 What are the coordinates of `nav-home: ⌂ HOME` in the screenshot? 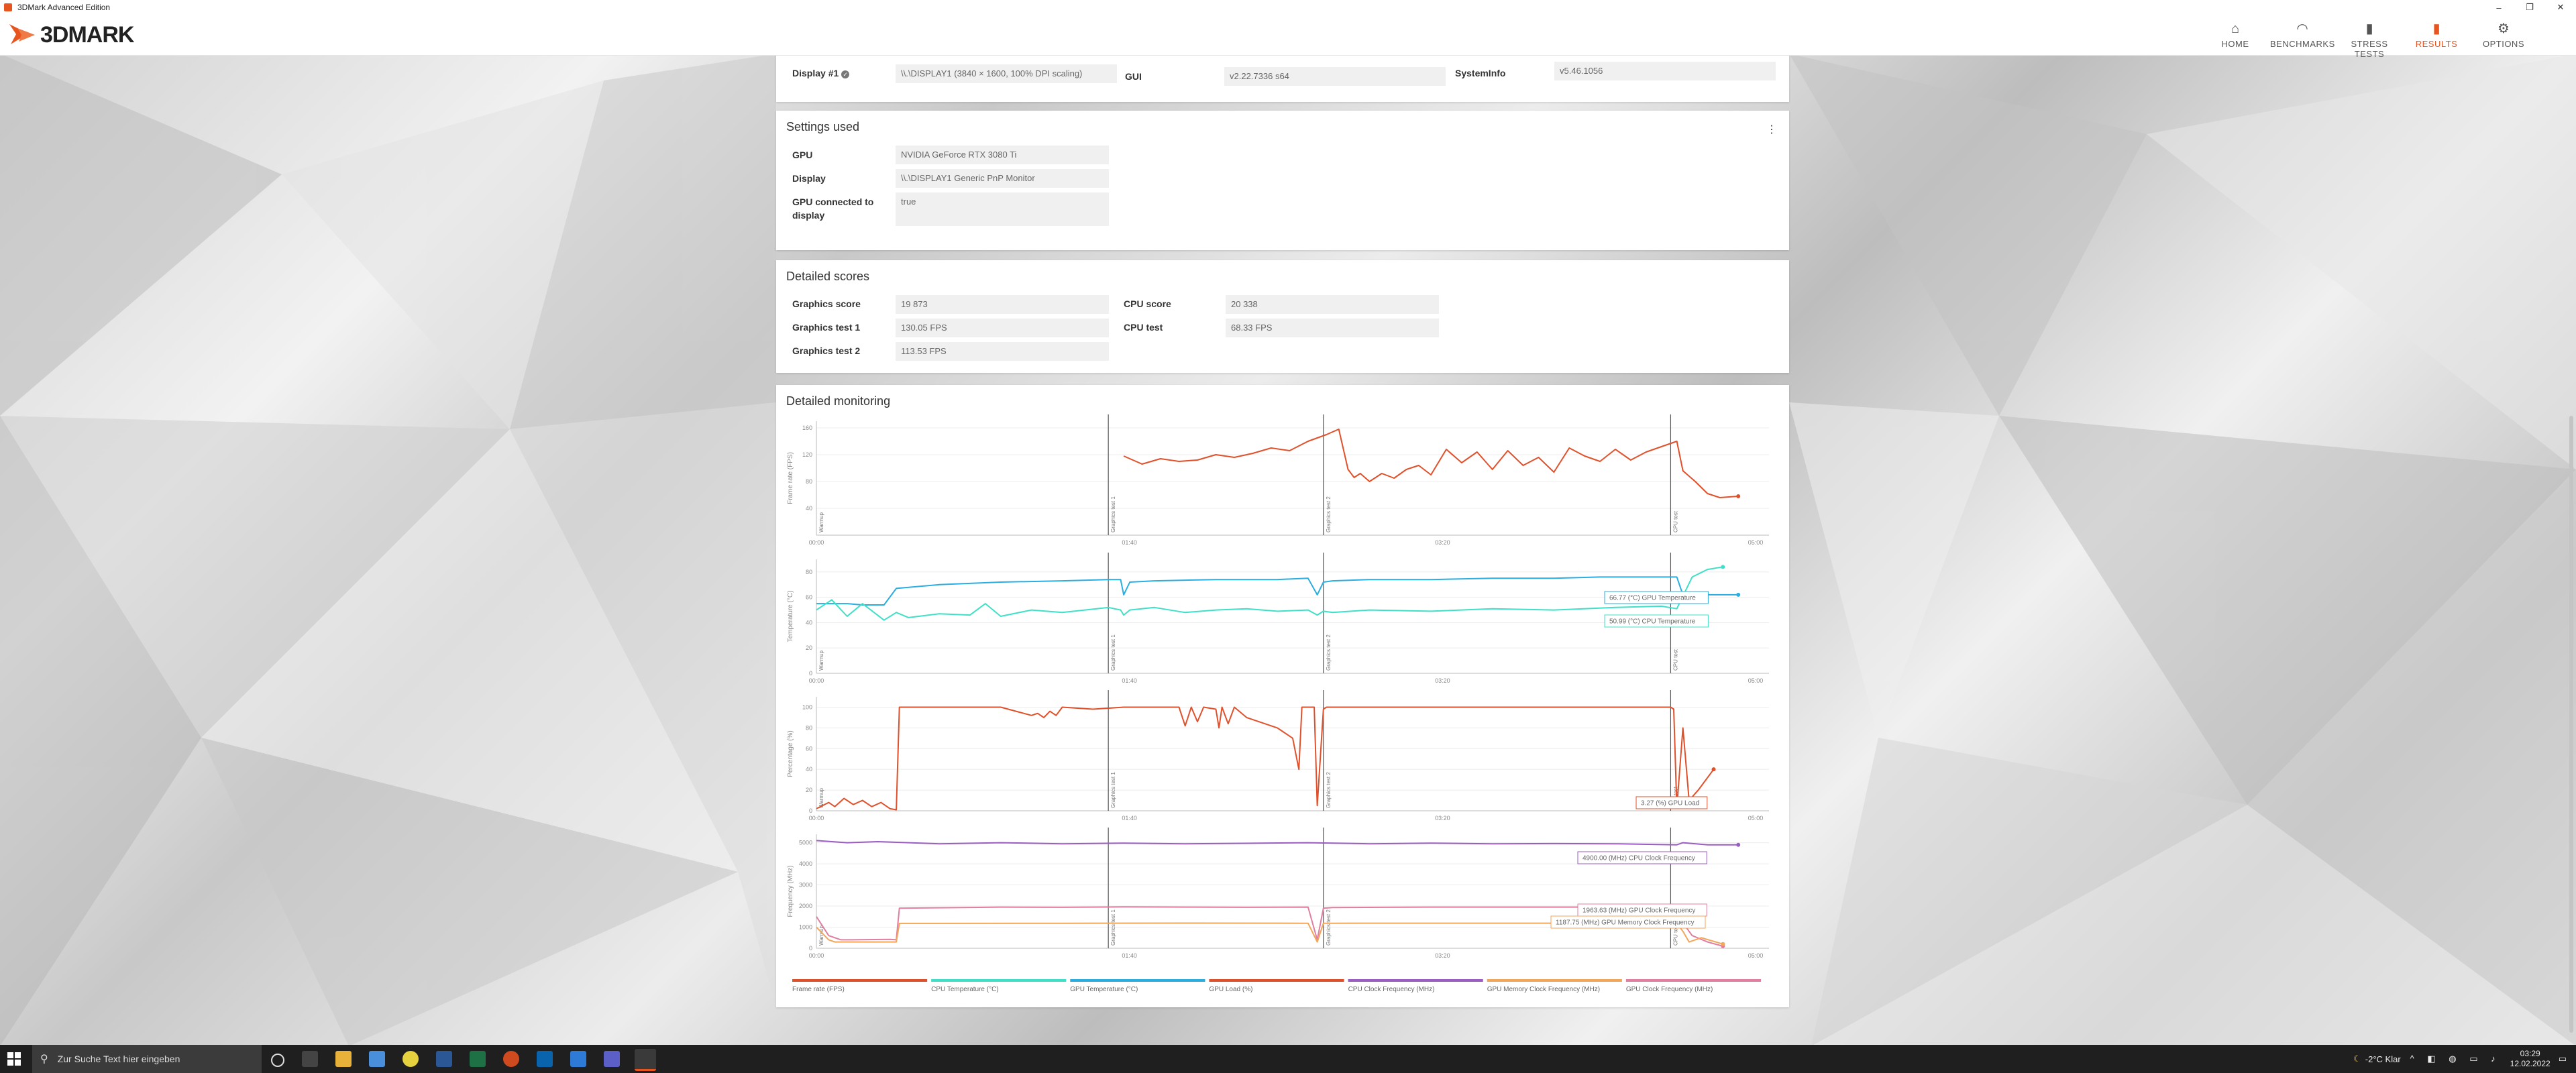 It's located at (2235, 39).